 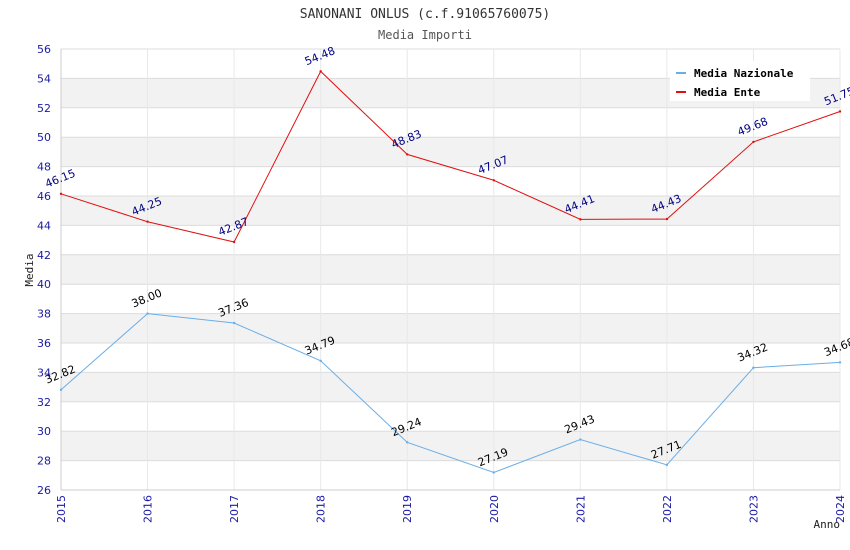 I want to click on x-axis-title: Anno, so click(x=827, y=524).